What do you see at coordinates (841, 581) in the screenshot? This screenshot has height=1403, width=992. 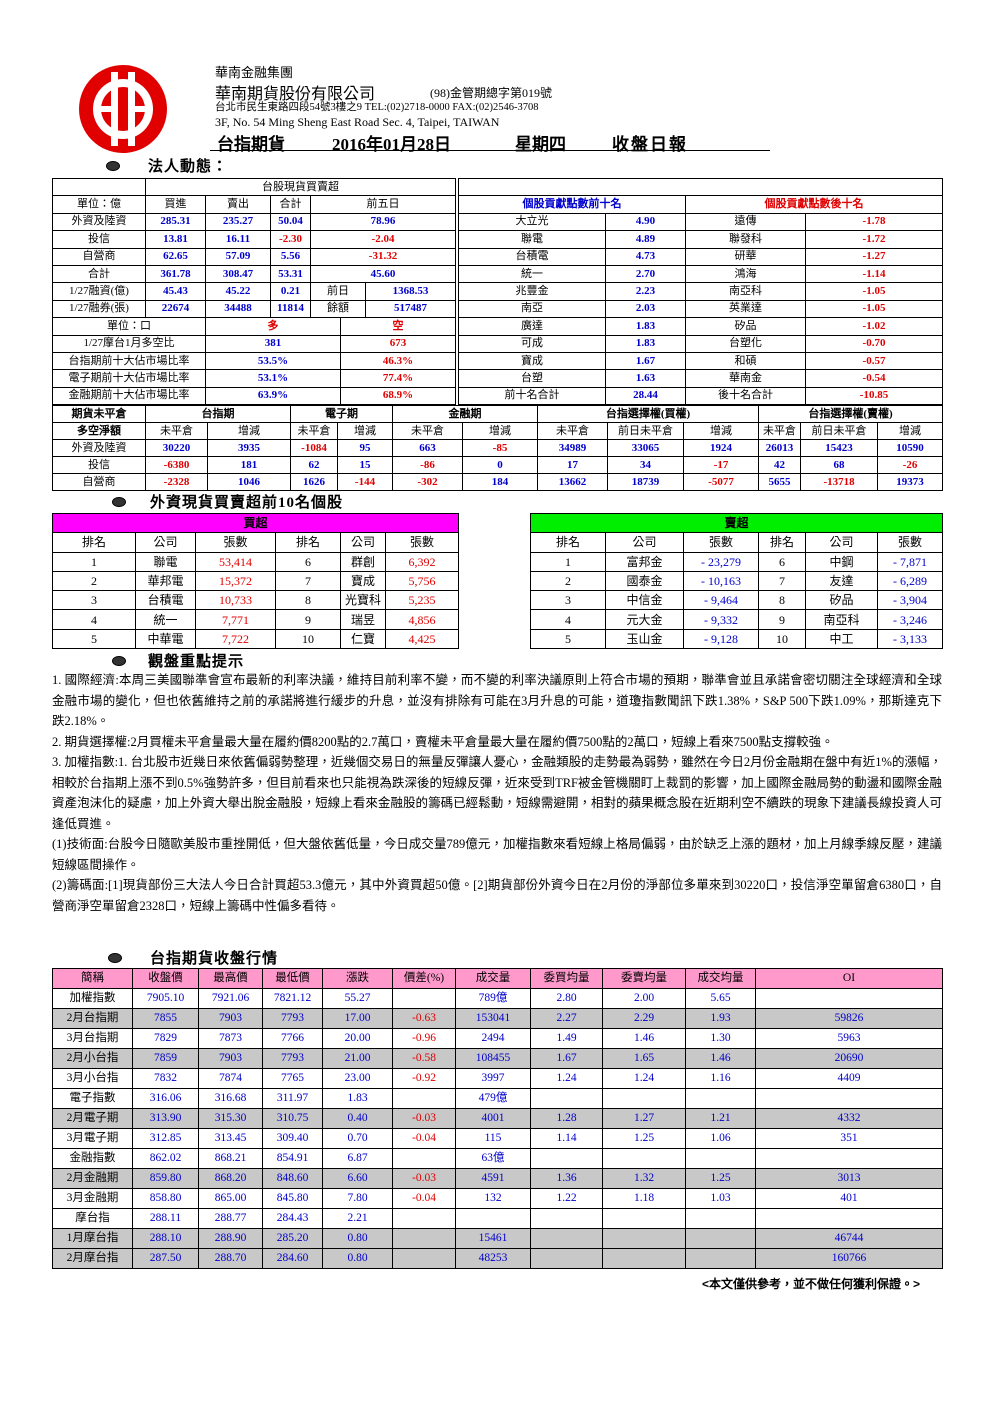 I see `table-cell: 友達` at bounding box center [841, 581].